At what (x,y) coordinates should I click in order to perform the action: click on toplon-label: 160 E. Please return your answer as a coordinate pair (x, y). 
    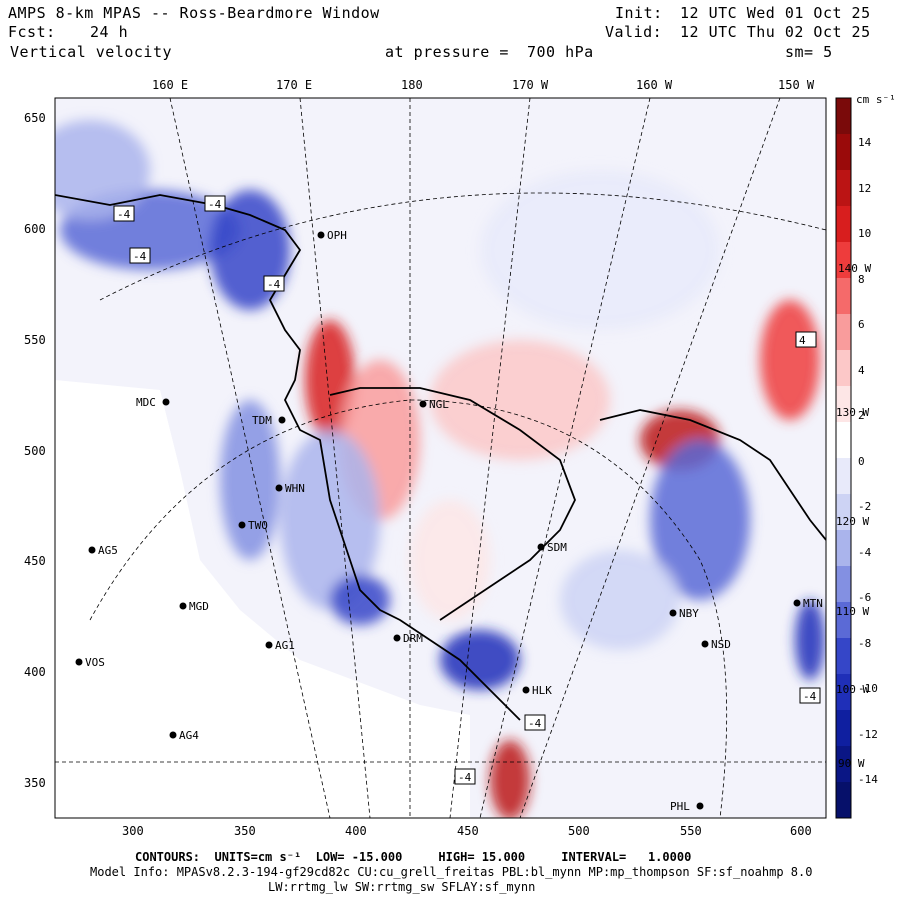
    Looking at the image, I should click on (170, 85).